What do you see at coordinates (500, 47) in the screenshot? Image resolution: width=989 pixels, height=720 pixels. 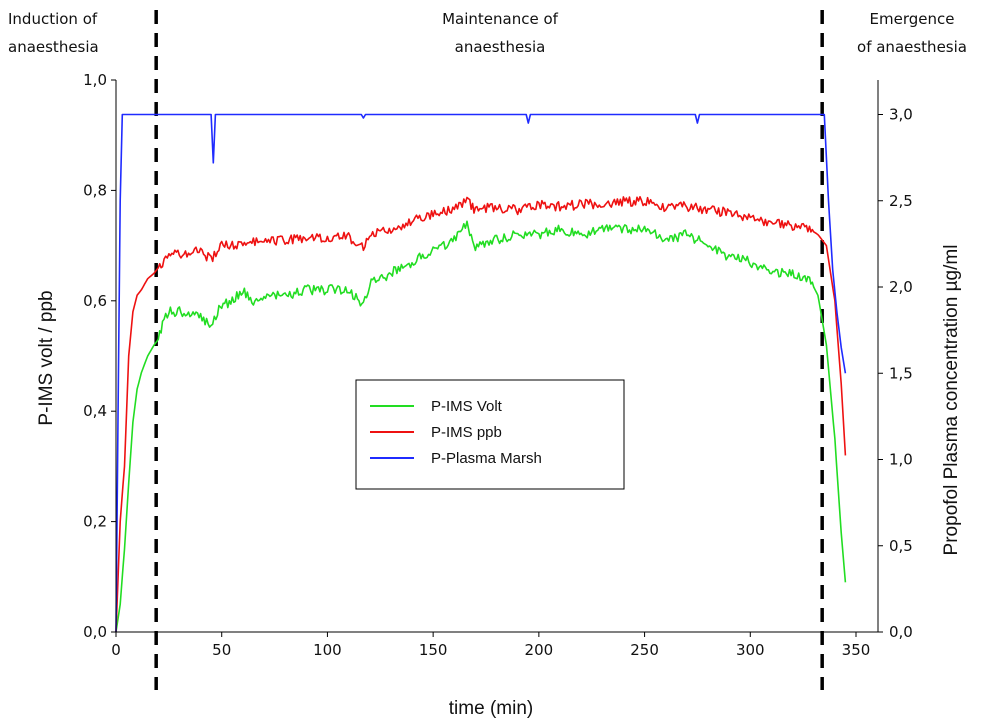 I see `phase-label-maintenance-line2: anaesthesia` at bounding box center [500, 47].